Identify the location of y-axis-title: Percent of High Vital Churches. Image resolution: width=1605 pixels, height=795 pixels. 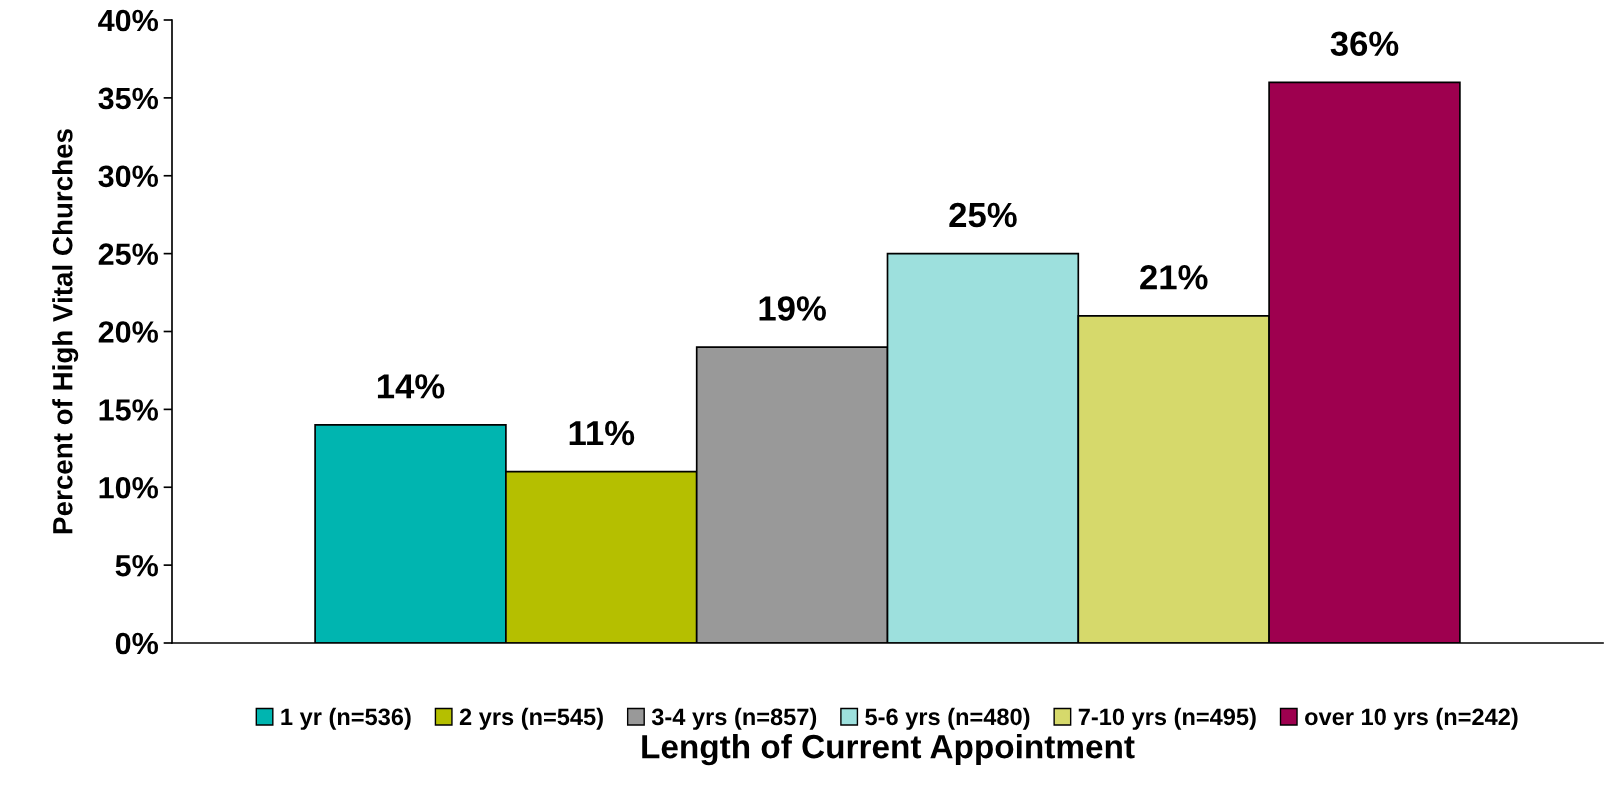
(65, 331).